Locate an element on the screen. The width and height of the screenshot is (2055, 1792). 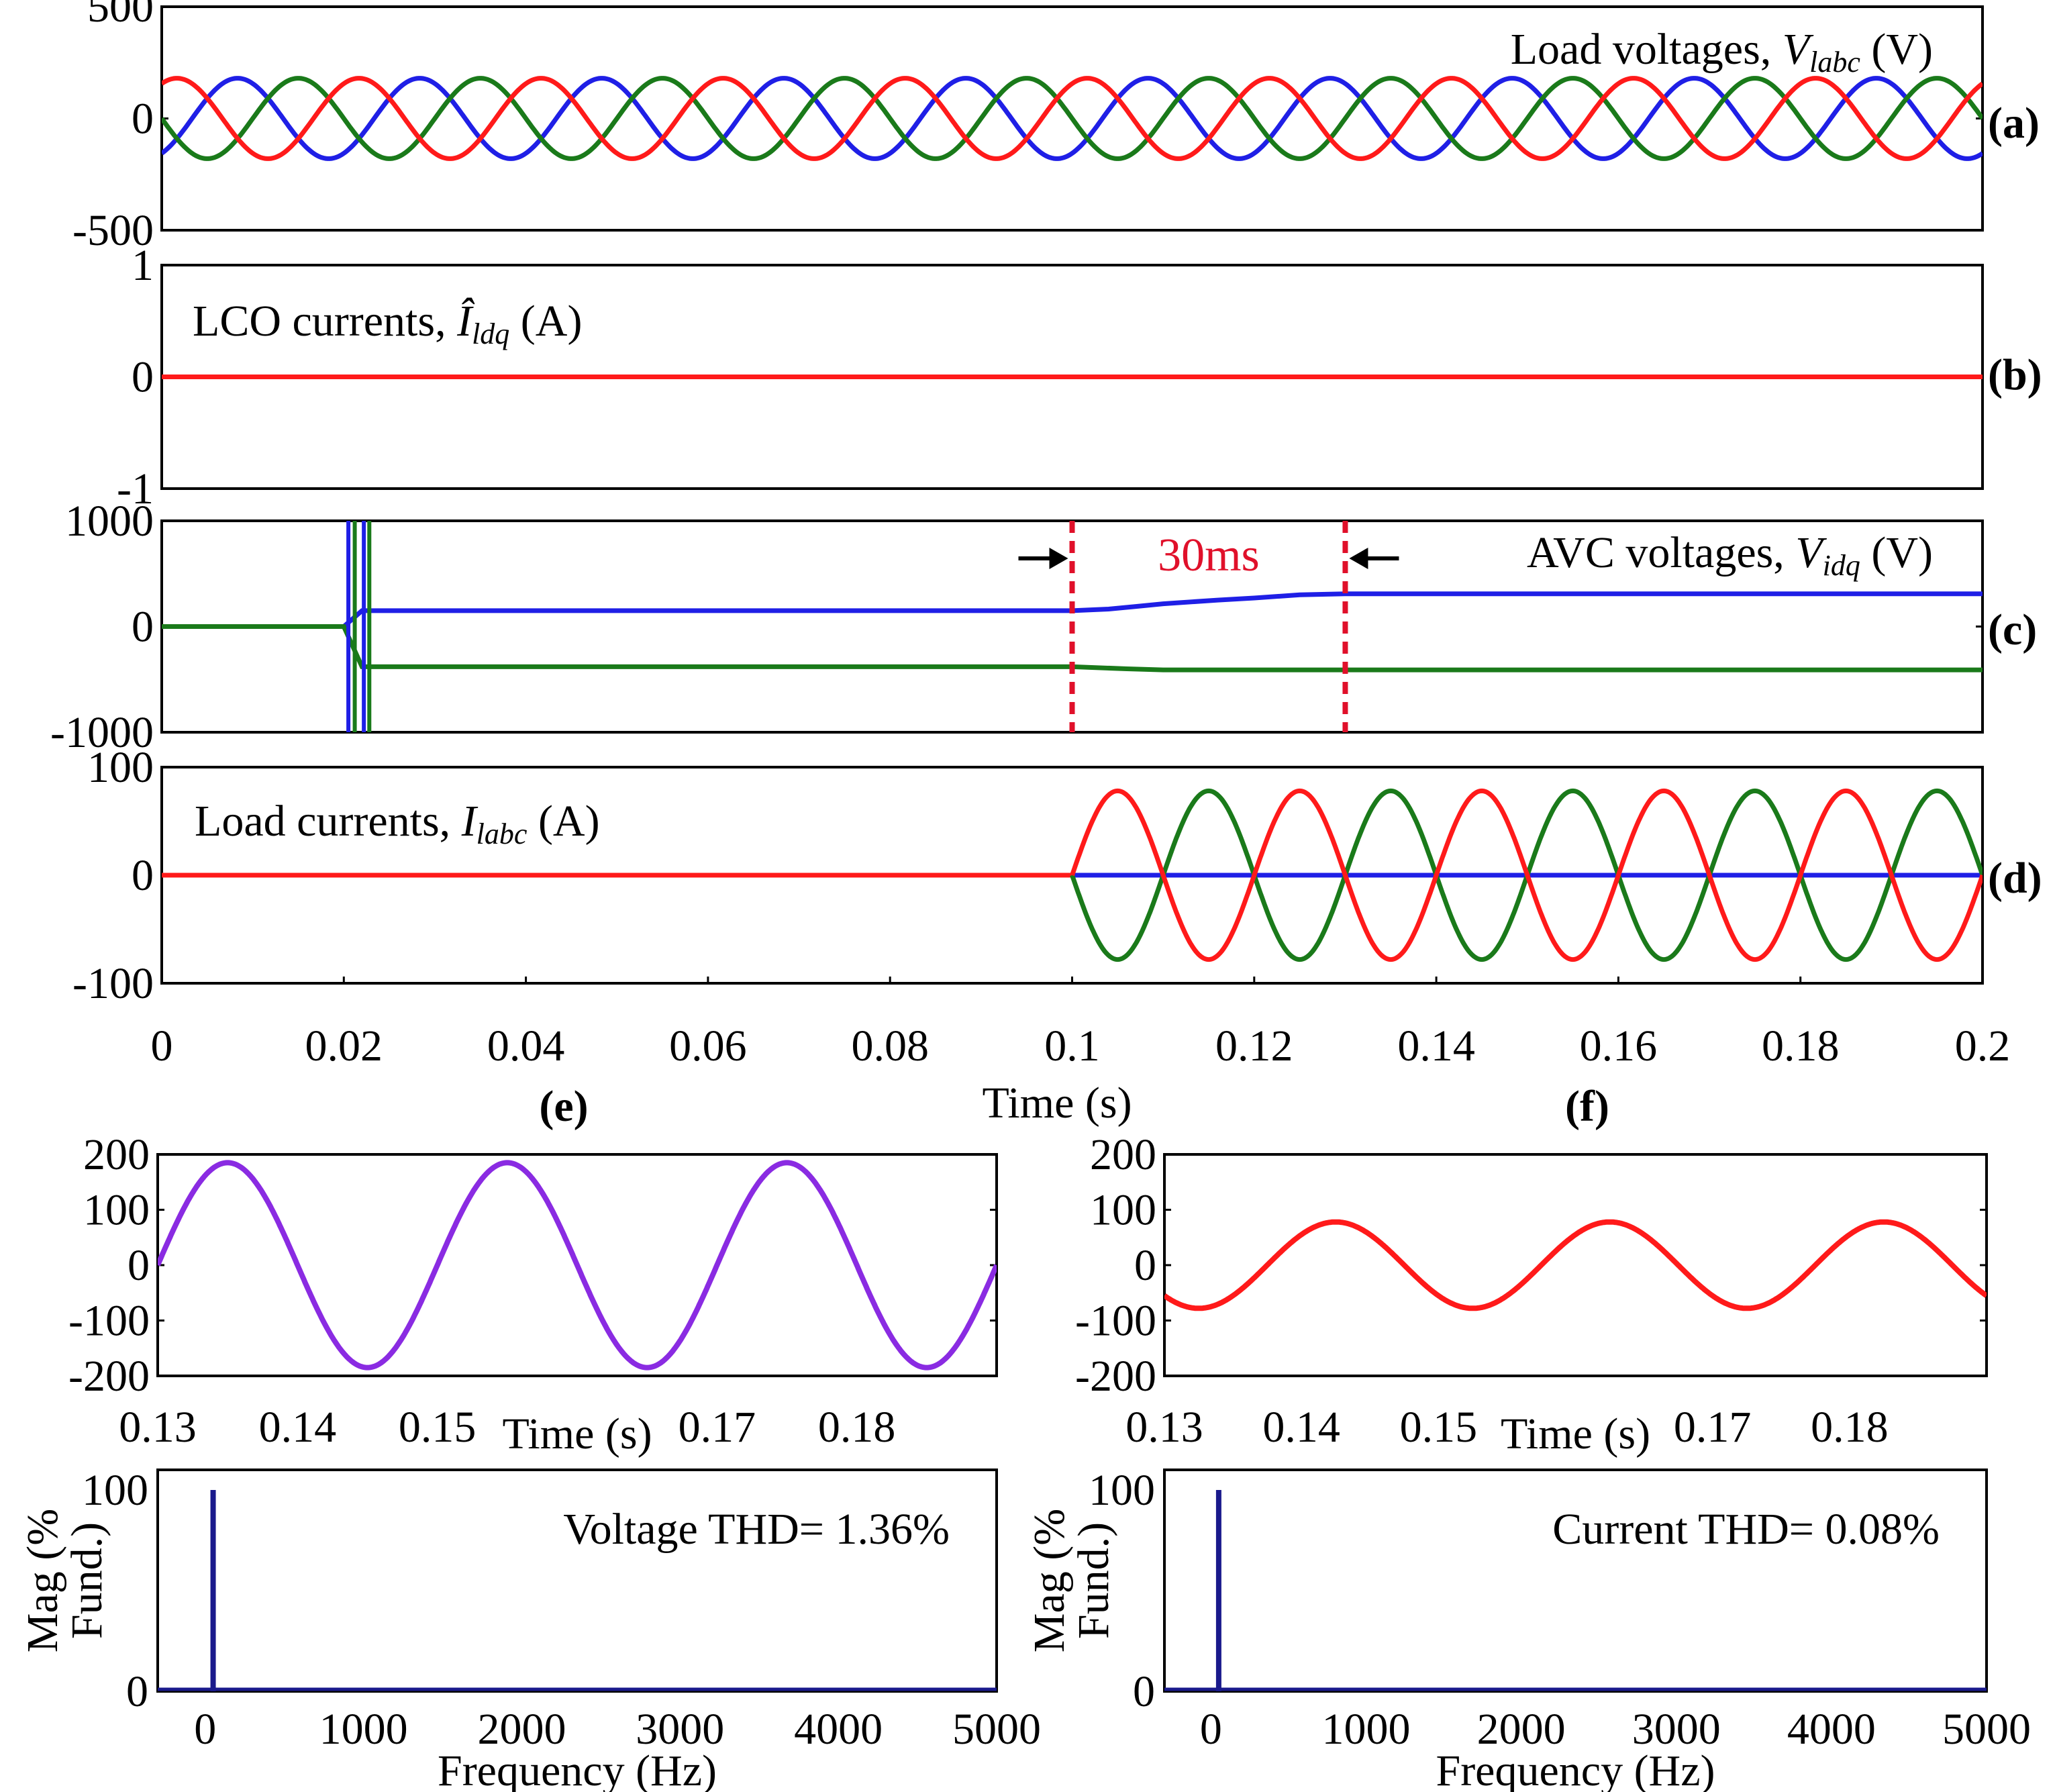
panel-d-title-text: Load currents, is located at coordinates (328, 821).